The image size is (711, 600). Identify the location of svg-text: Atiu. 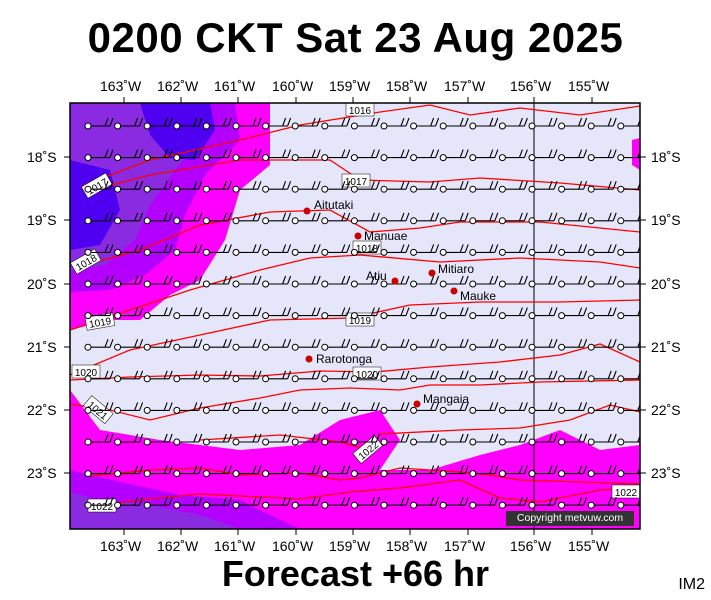
(376, 276).